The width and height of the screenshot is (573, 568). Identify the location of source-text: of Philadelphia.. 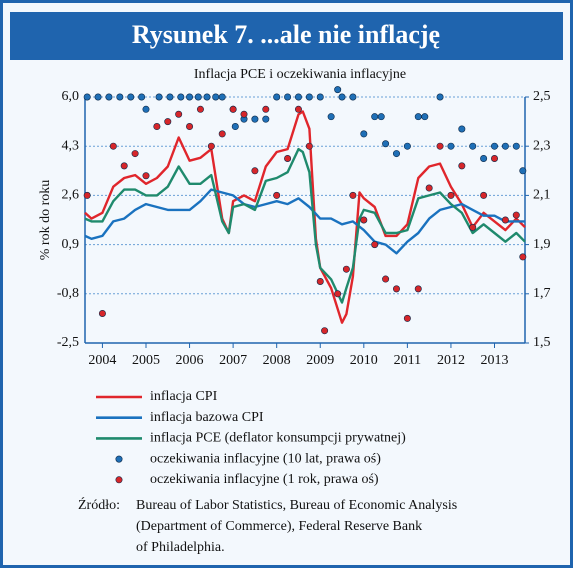
(180, 547).